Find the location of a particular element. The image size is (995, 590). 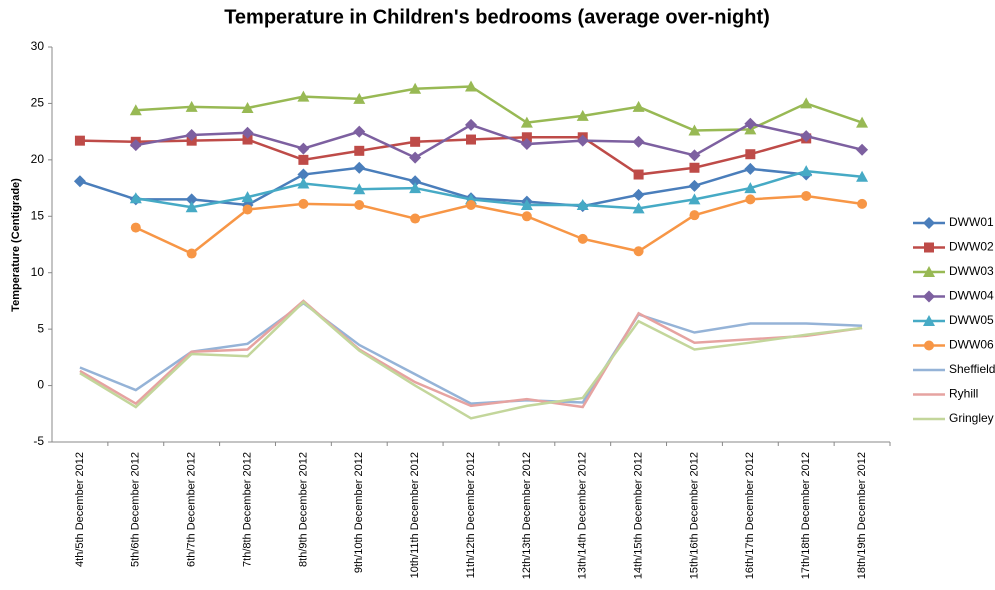

x-tick-label: 9th/10th December 2012 is located at coordinates (359, 512).